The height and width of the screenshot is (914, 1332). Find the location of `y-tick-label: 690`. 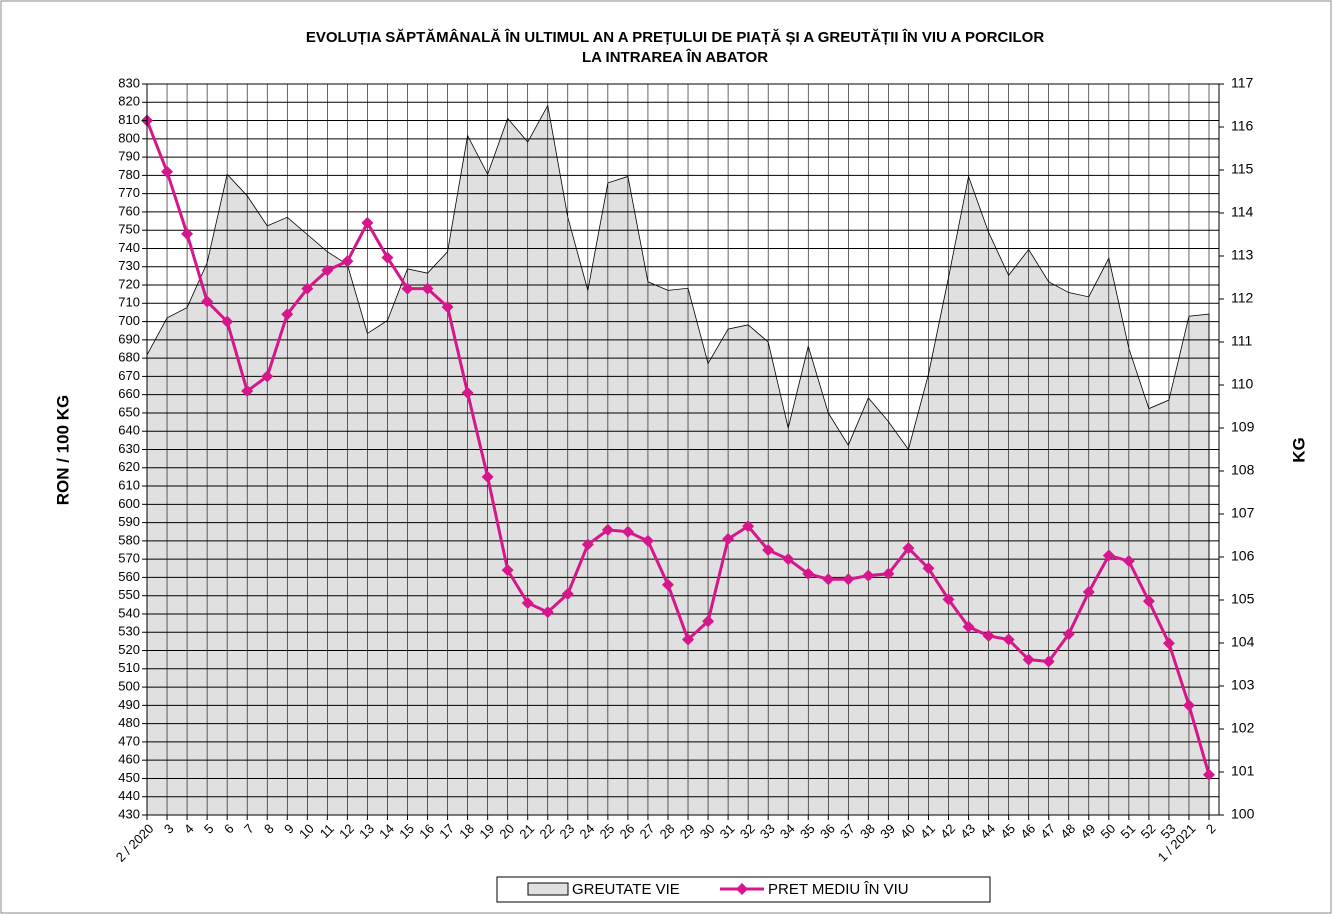

y-tick-label: 690 is located at coordinates (129, 338).